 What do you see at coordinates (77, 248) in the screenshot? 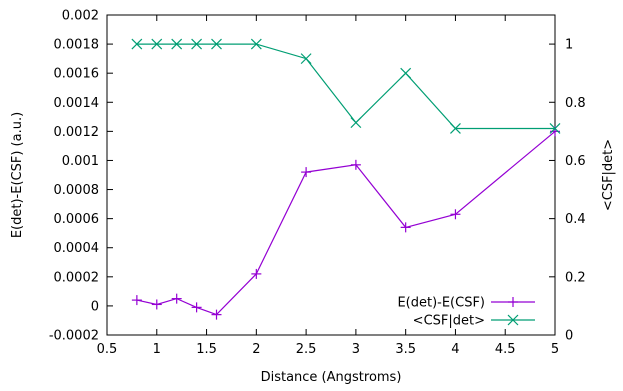
I see `y-tick-label: 0.0004` at bounding box center [77, 248].